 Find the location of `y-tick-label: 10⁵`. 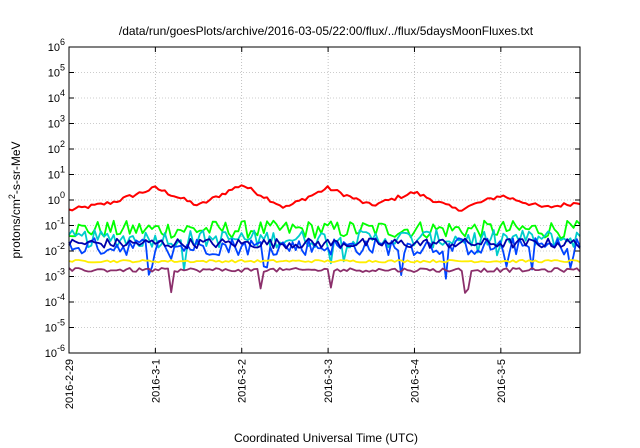

y-tick-label: 10⁵ is located at coordinates (56, 71).